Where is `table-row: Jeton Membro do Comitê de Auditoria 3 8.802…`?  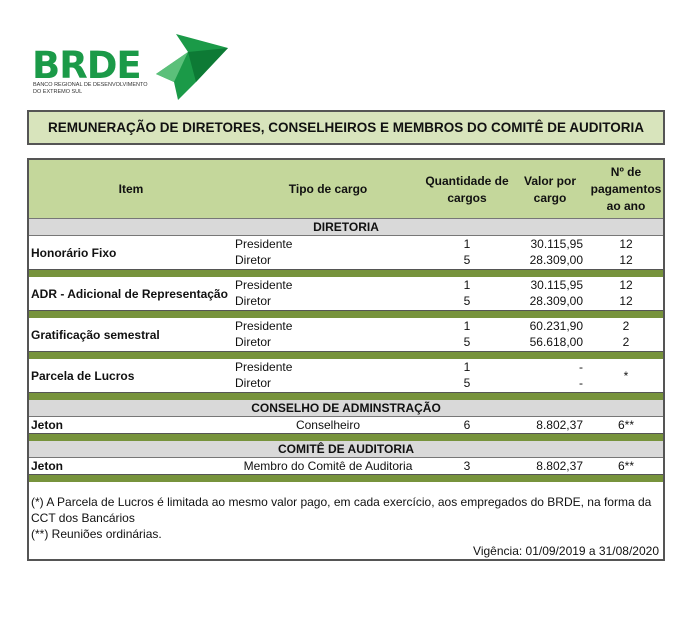
table-row: Jeton Membro do Comitê de Auditoria 3 8.802… is located at coordinates (346, 466).